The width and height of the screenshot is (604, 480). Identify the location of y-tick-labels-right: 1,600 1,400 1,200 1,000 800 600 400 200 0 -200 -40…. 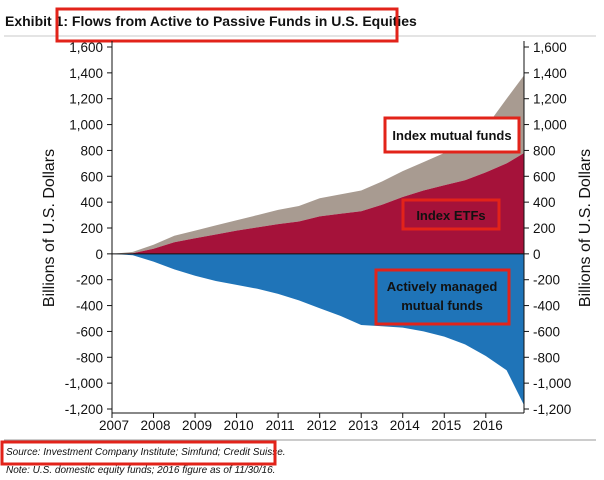
(552, 228).